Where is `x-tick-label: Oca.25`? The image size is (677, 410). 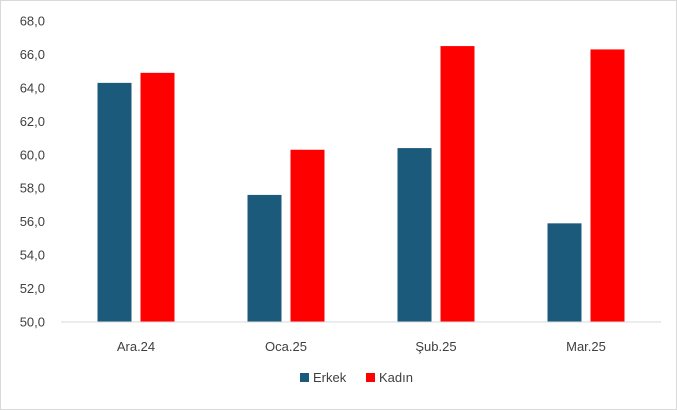 x-tick-label: Oca.25 is located at coordinates (286, 346).